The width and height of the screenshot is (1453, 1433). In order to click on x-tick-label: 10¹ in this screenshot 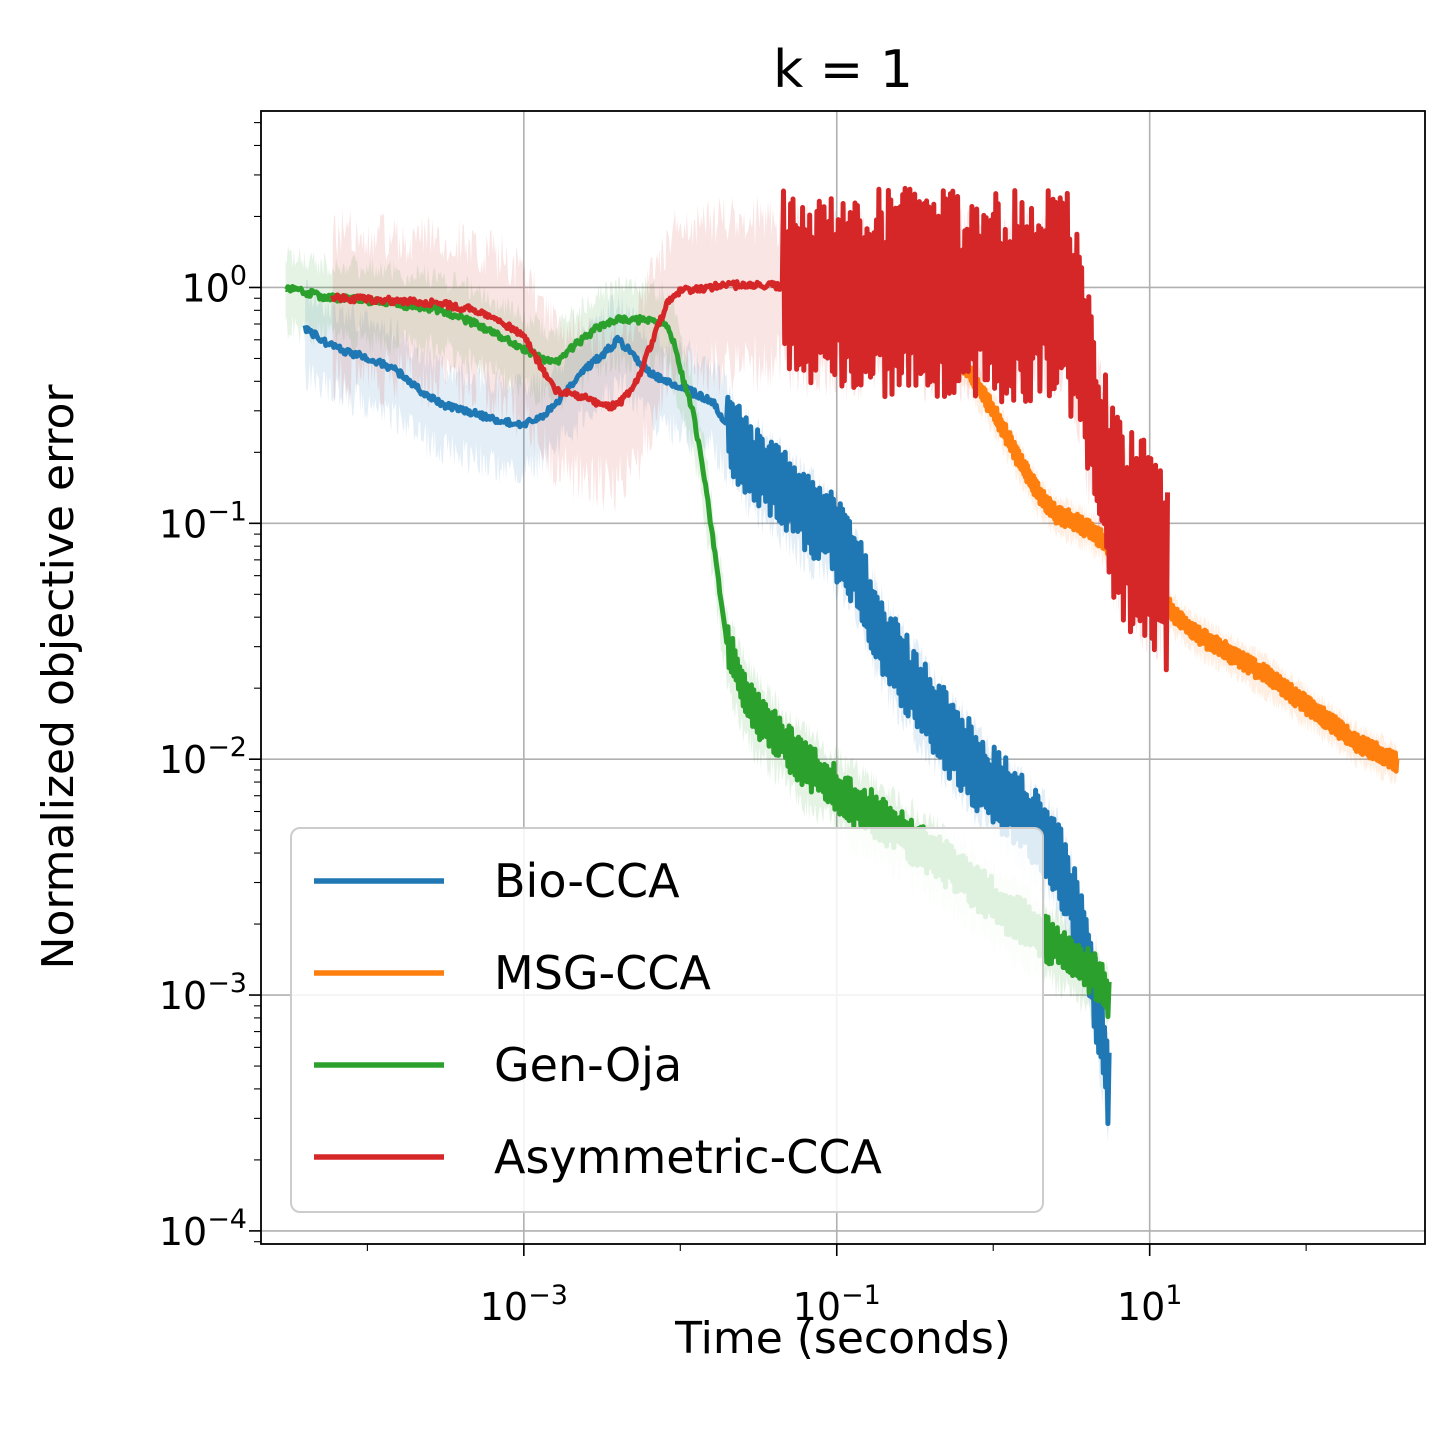, I will do `click(1150, 1304)`.